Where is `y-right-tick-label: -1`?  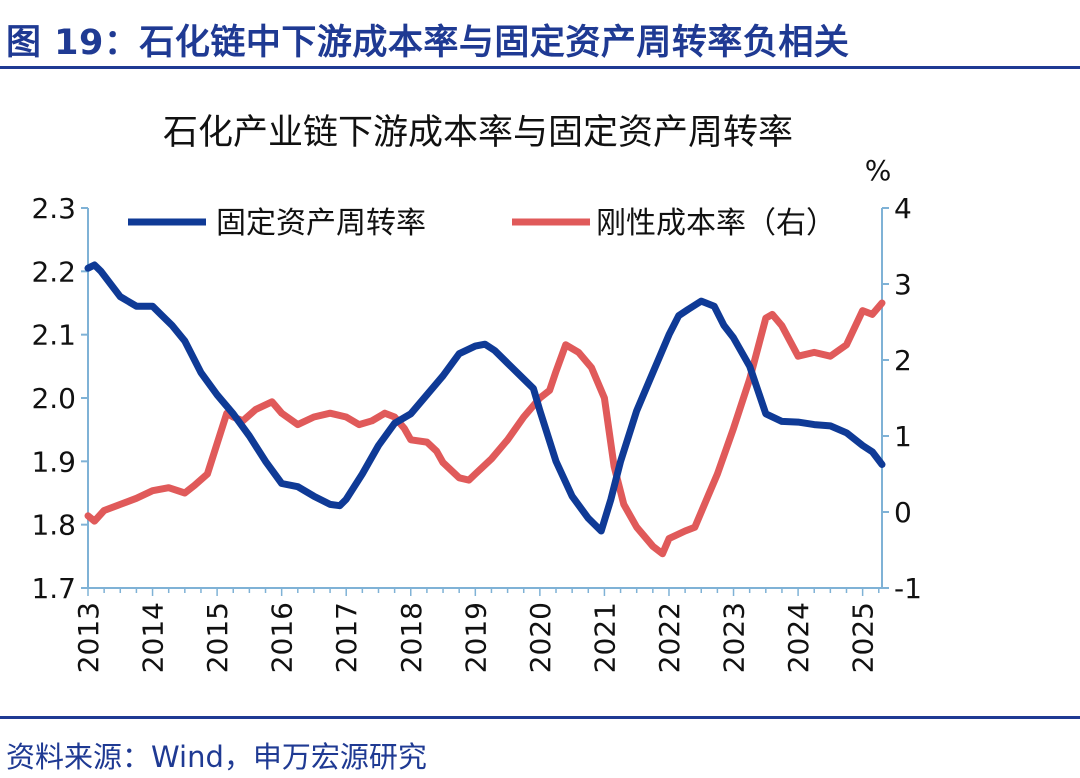
y-right-tick-label: -1 is located at coordinates (908, 588).